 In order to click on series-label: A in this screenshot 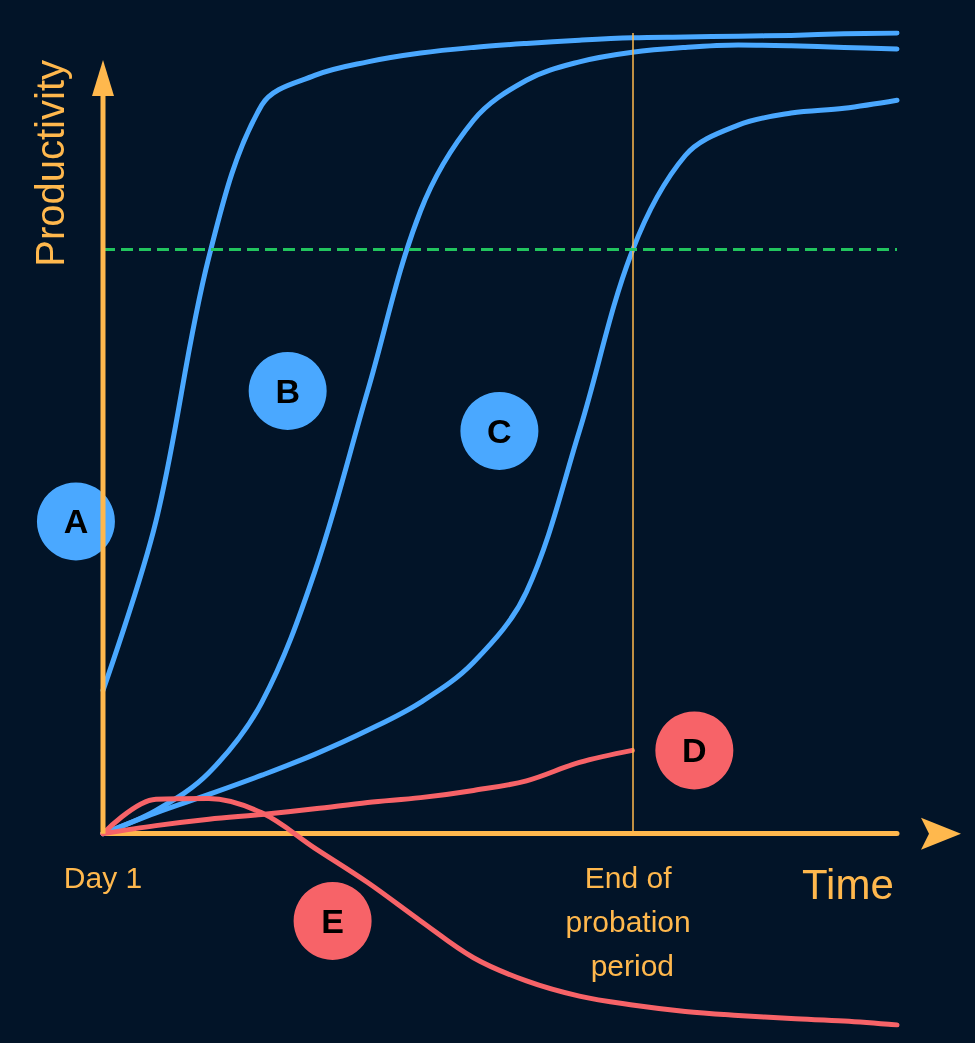, I will do `click(76, 521)`.